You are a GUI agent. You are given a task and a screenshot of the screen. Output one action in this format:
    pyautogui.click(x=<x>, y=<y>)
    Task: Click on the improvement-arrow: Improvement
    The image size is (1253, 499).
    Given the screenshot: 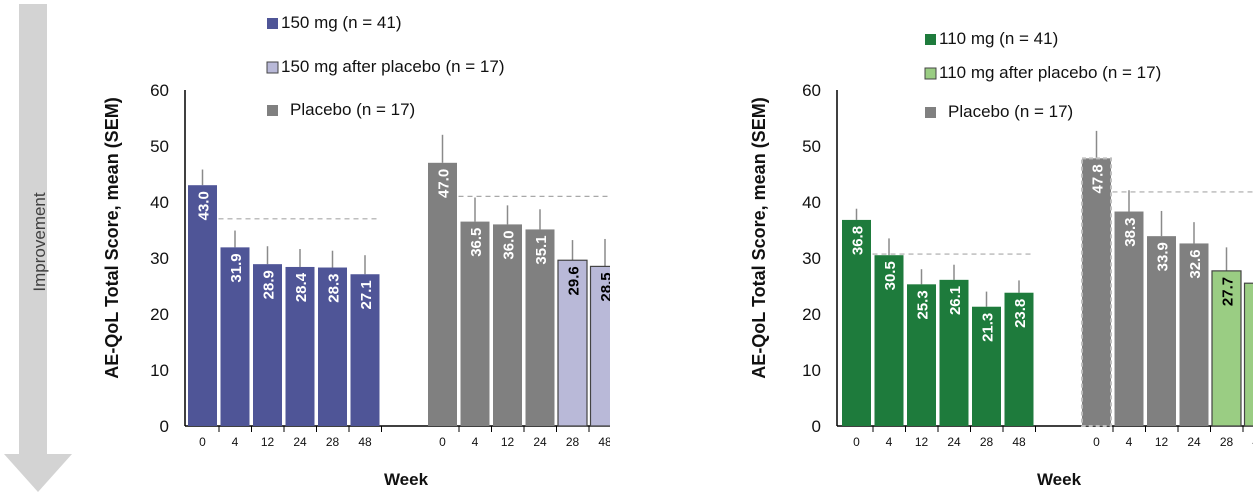 What is the action you would take?
    pyautogui.click(x=40, y=247)
    